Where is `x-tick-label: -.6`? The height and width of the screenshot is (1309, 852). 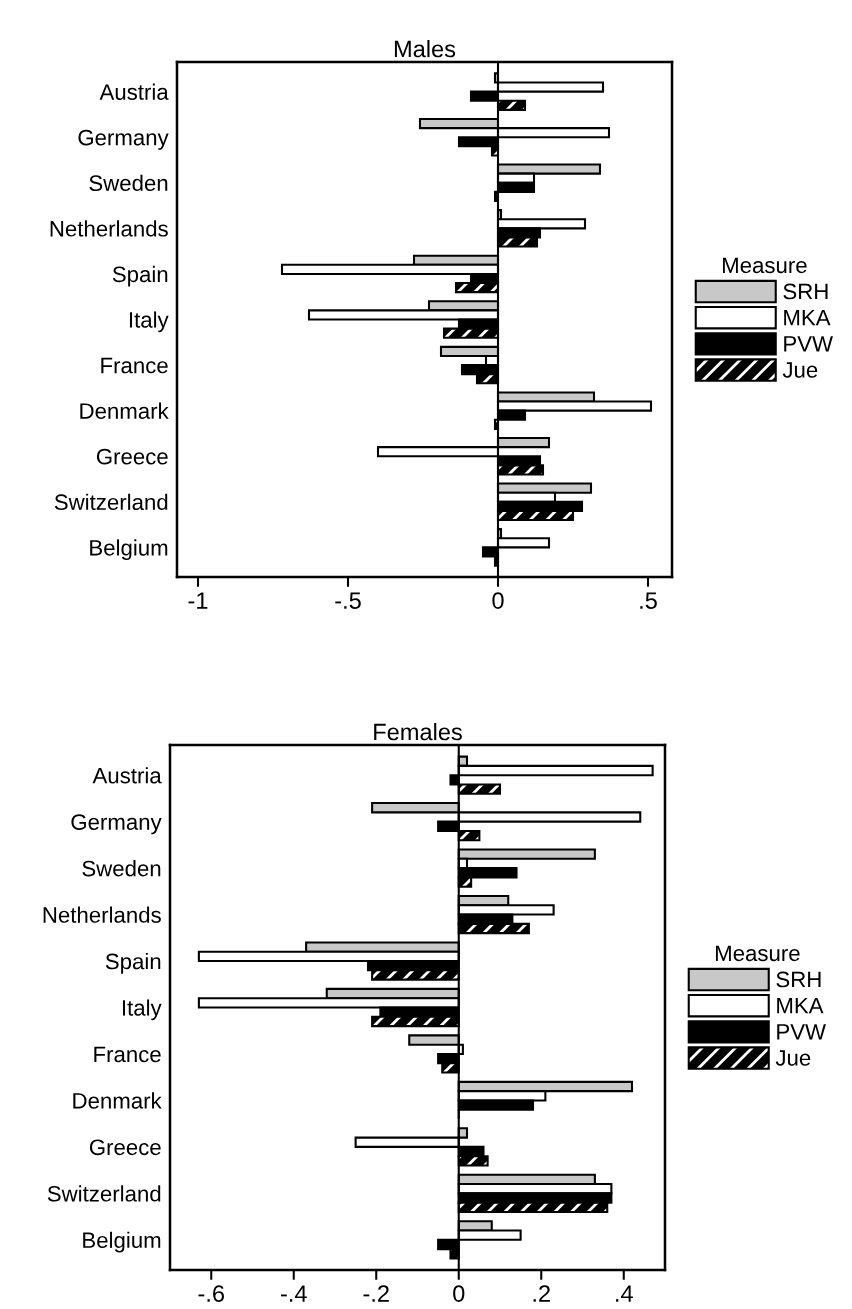 x-tick-label: -.6 is located at coordinates (211, 1293).